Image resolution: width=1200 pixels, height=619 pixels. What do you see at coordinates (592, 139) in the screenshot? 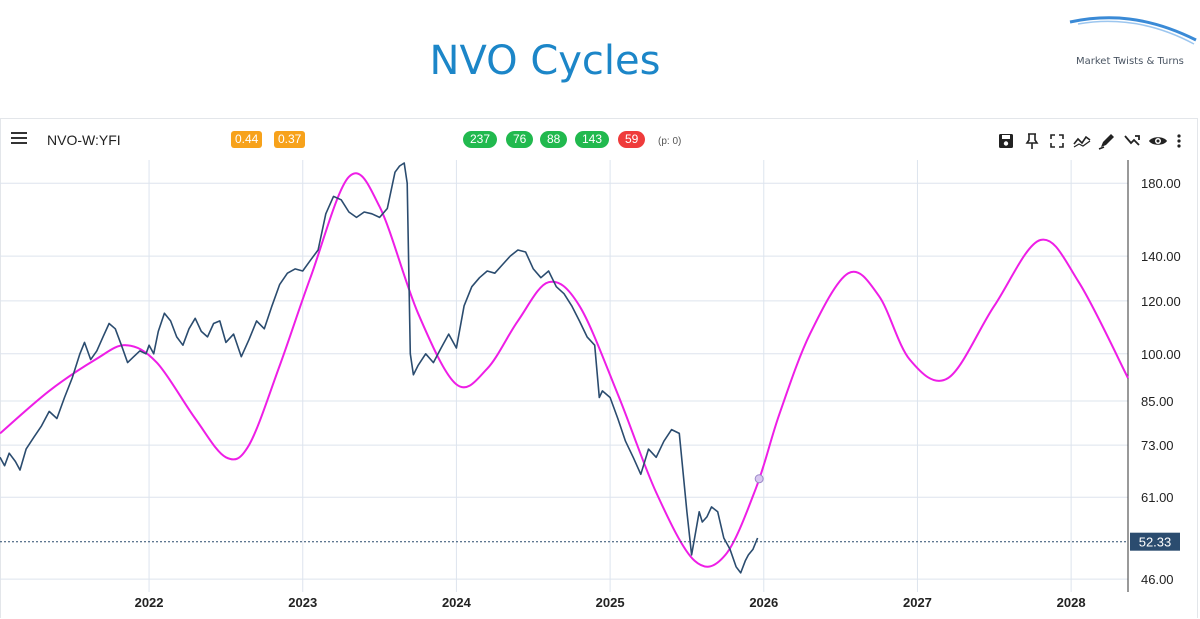
I see `count-badge: 143` at bounding box center [592, 139].